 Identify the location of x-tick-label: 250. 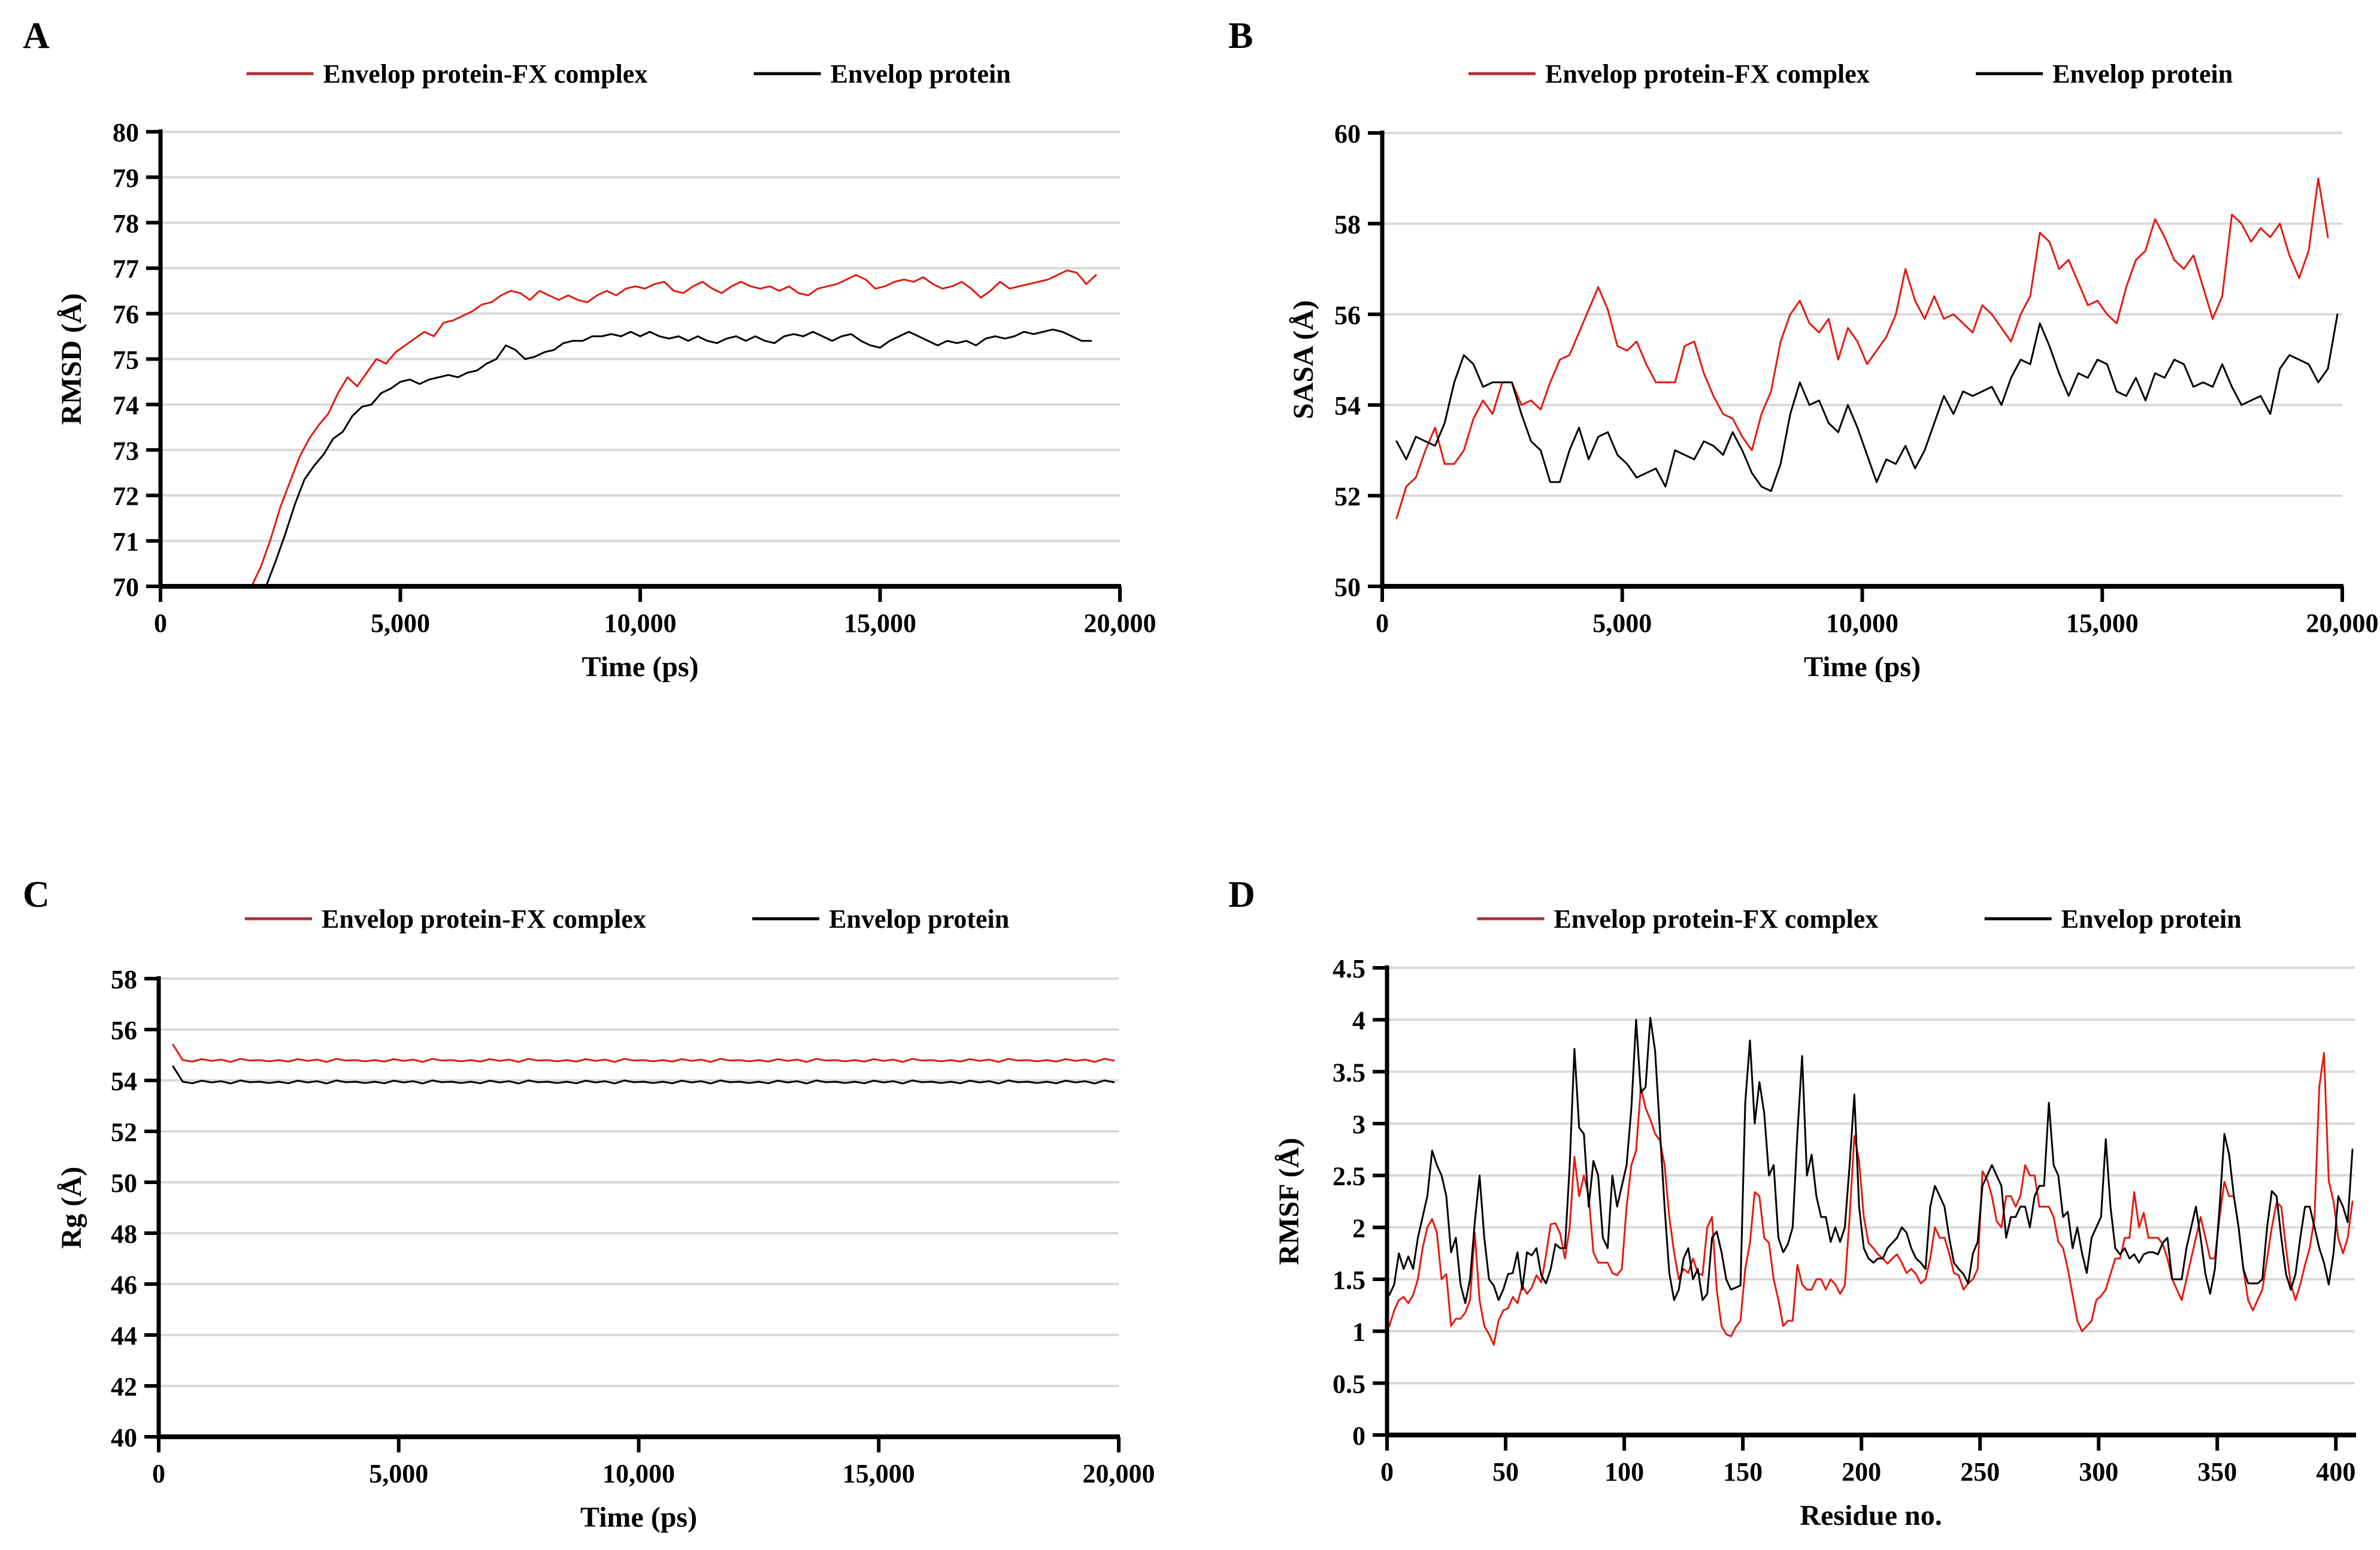
(1980, 1472).